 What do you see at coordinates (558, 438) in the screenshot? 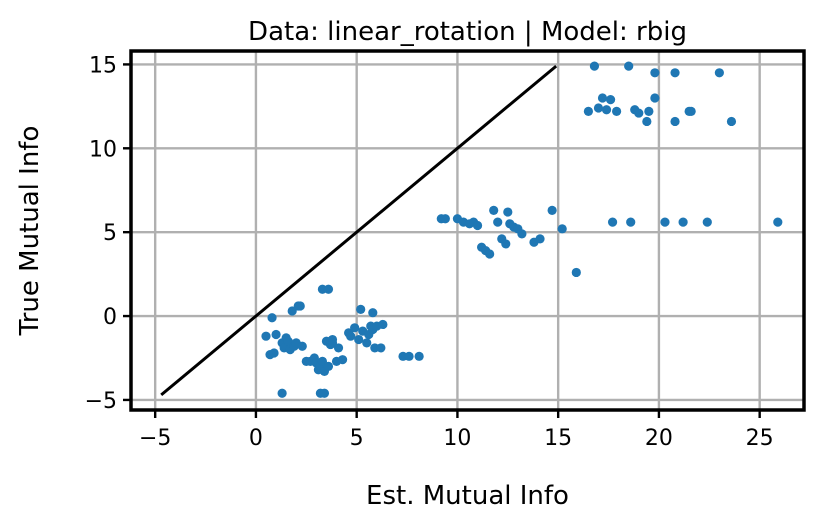
I see `x-tick-label: 15` at bounding box center [558, 438].